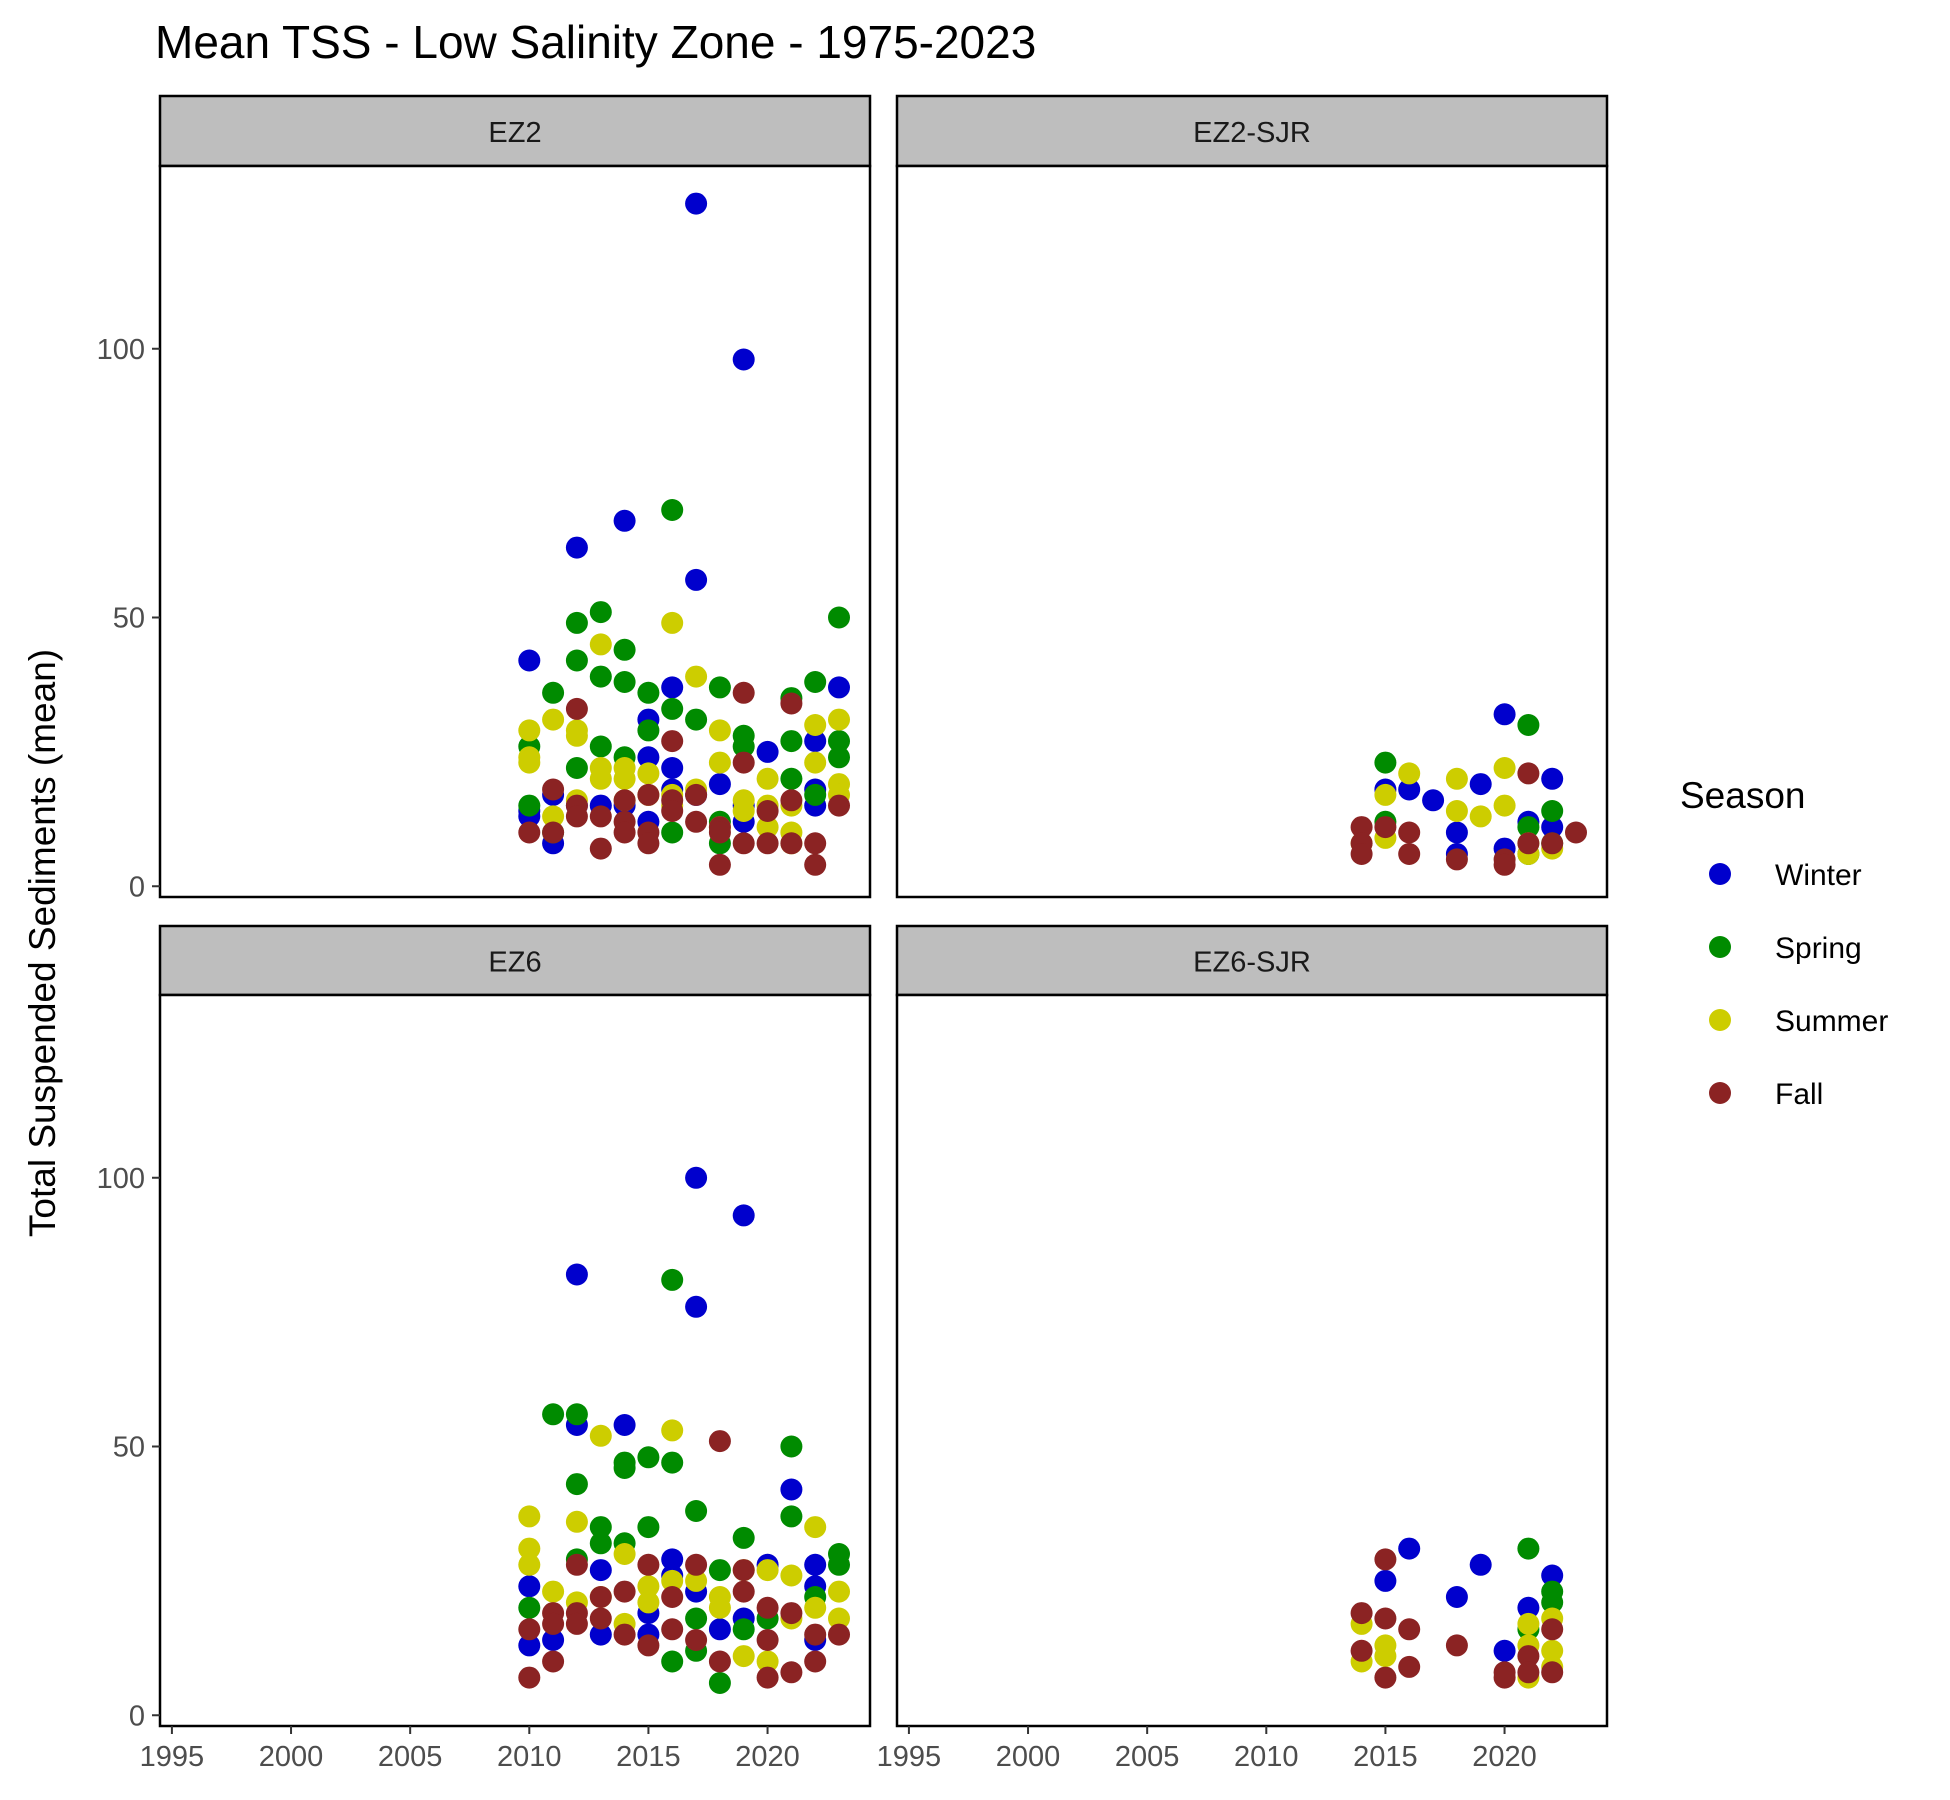 This screenshot has width=1950, height=1800. I want to click on x-tick-label: 2020, so click(1504, 1757).